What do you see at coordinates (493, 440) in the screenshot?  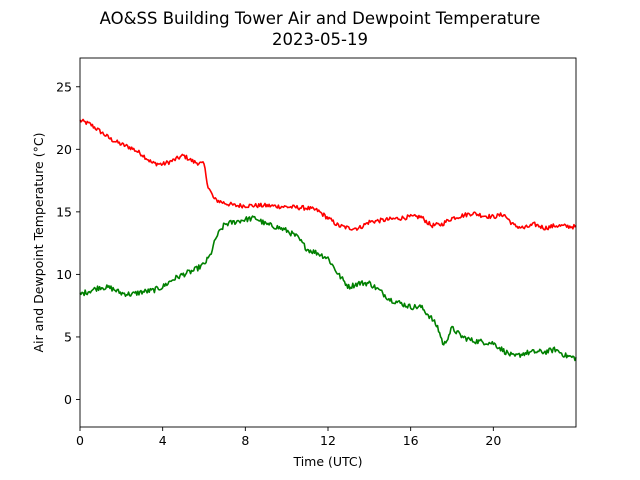 I see `x-tick-label: 20` at bounding box center [493, 440].